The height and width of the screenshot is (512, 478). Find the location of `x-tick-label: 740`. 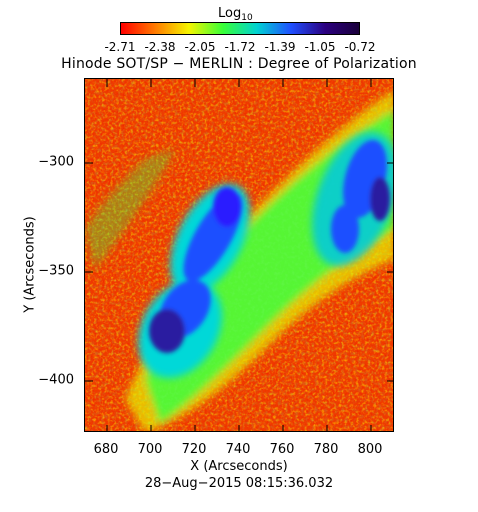

x-tick-label: 740 is located at coordinates (238, 449).